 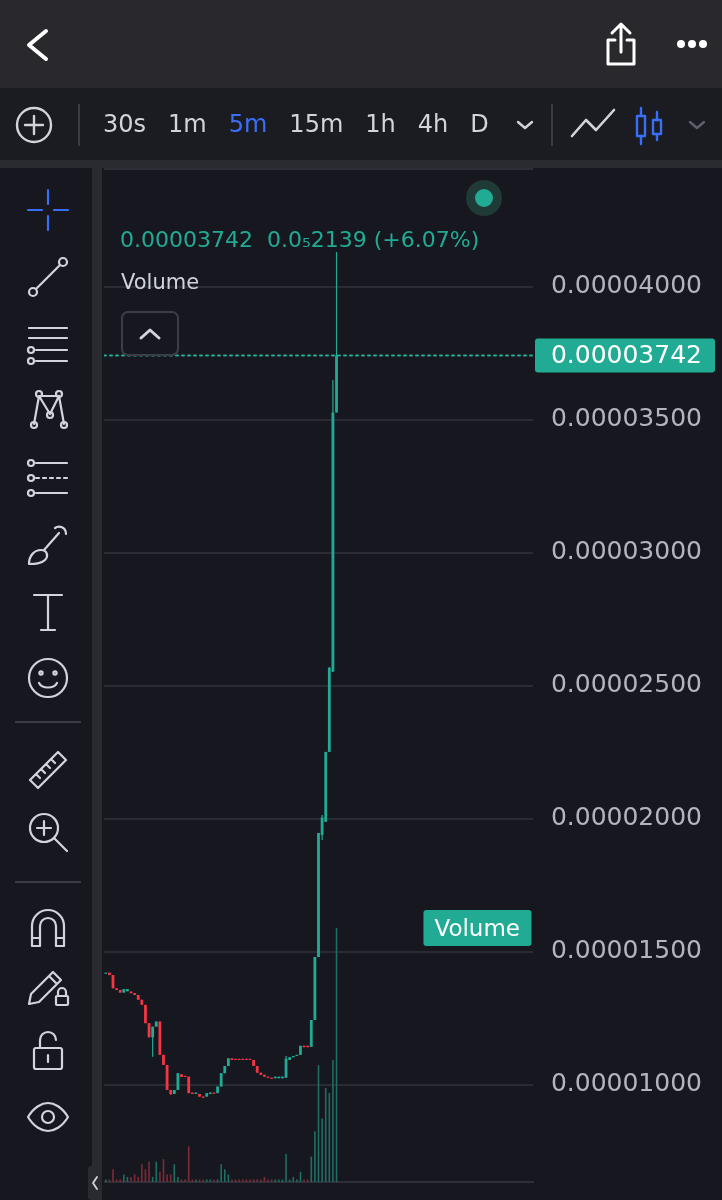 What do you see at coordinates (626, 950) in the screenshot?
I see `y-tick-label: 0.00001500` at bounding box center [626, 950].